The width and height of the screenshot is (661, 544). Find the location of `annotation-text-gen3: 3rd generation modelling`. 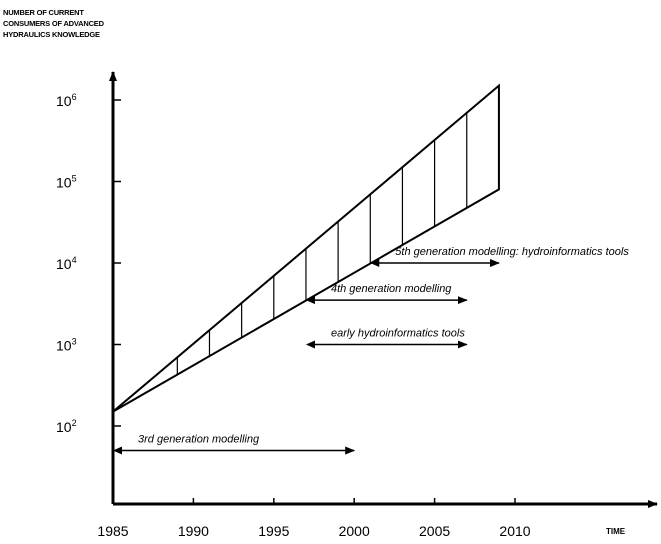

annotation-text-gen3: 3rd generation modelling is located at coordinates (199, 440).